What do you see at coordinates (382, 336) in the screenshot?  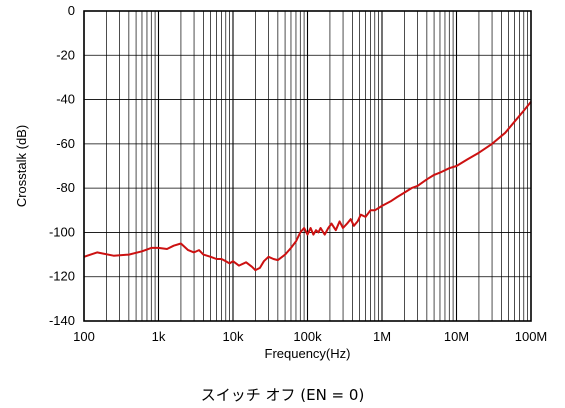 I see `x-tick-label: 1M` at bounding box center [382, 336].